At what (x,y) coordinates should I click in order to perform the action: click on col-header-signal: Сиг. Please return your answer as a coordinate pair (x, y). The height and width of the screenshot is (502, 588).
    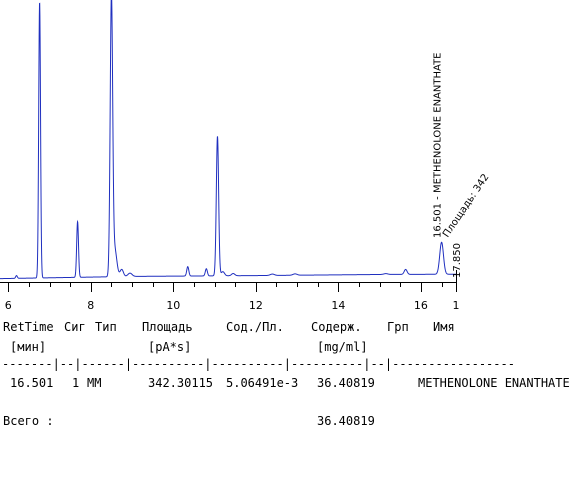
    Looking at the image, I should click on (75, 327).